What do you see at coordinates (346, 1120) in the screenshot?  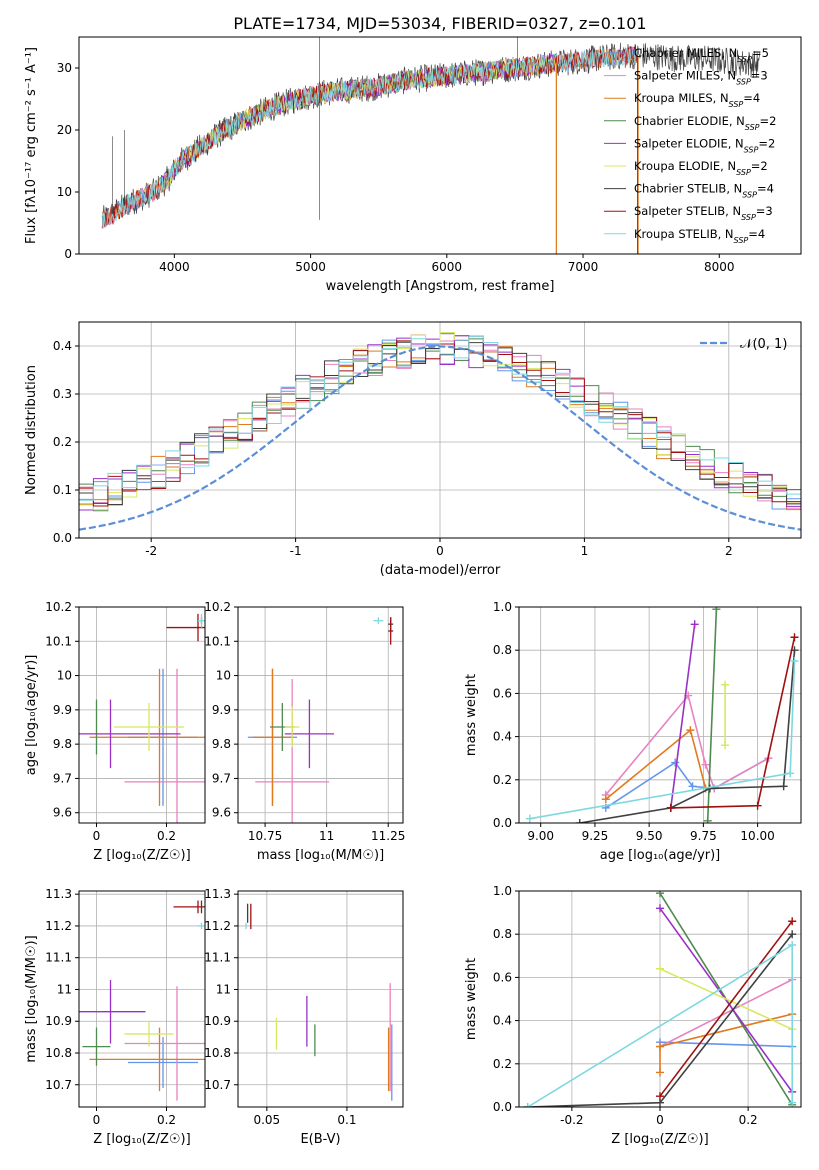 I see `x-tick-label: 0.1` at bounding box center [346, 1120].